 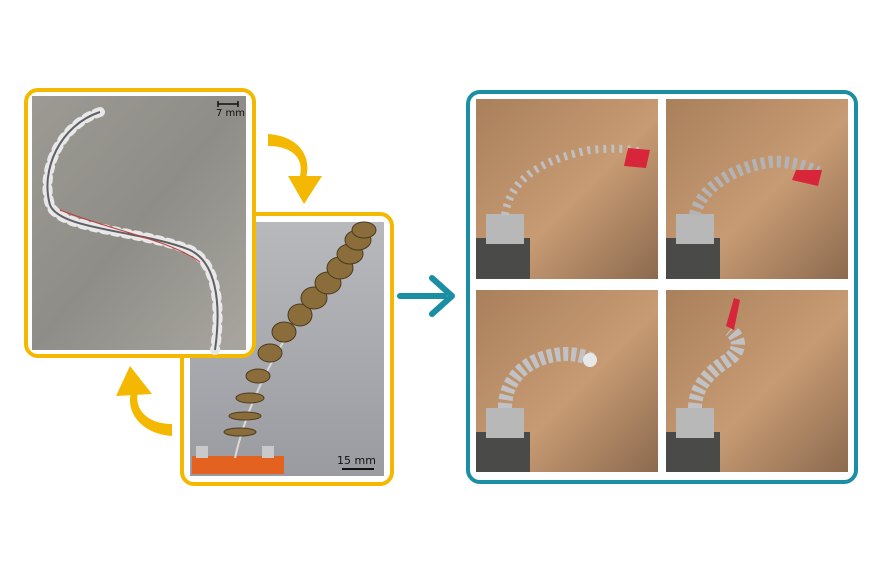 I want to click on tile-bottom-left, so click(x=567, y=381).